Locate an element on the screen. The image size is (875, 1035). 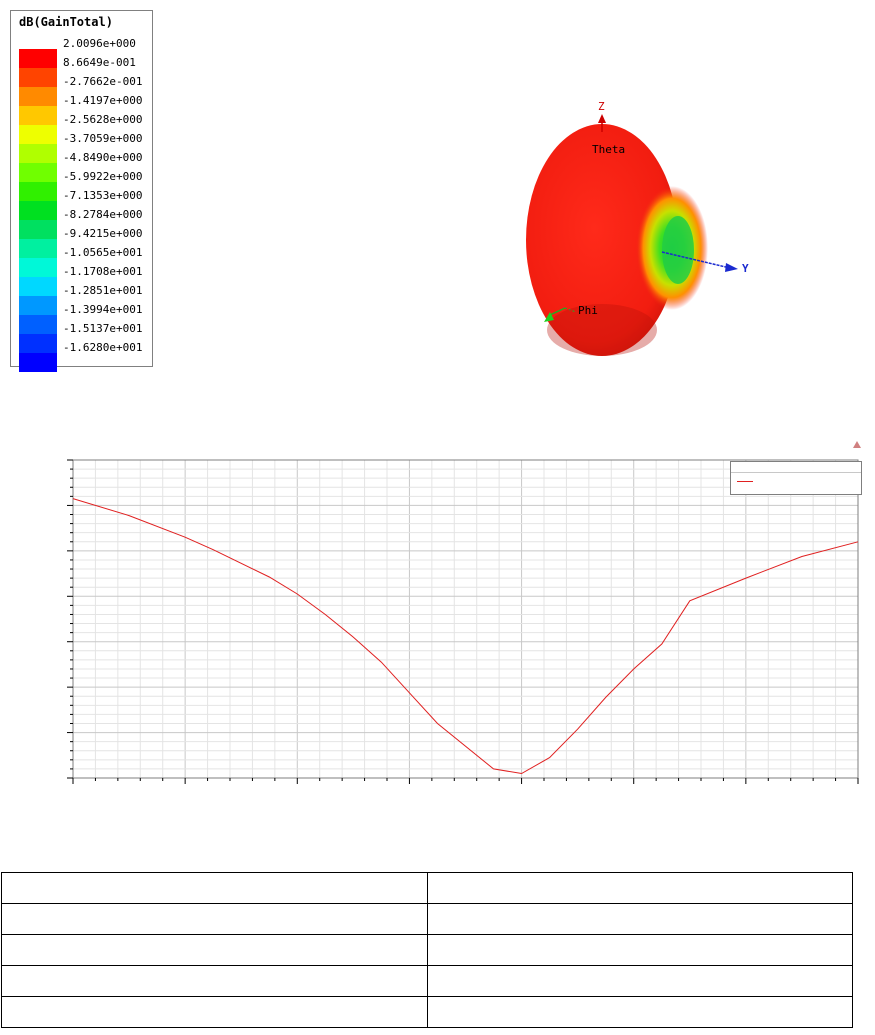
phi-axis-arrow is located at coordinates (549, 317).